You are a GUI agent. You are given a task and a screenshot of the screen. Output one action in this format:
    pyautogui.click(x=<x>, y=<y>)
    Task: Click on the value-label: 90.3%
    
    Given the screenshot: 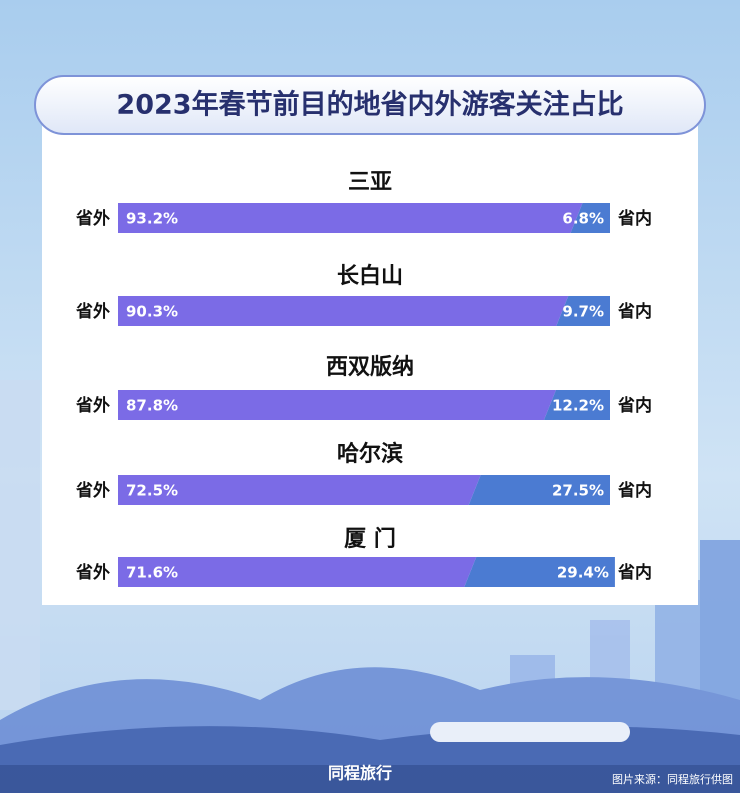 What is the action you would take?
    pyautogui.click(x=152, y=312)
    